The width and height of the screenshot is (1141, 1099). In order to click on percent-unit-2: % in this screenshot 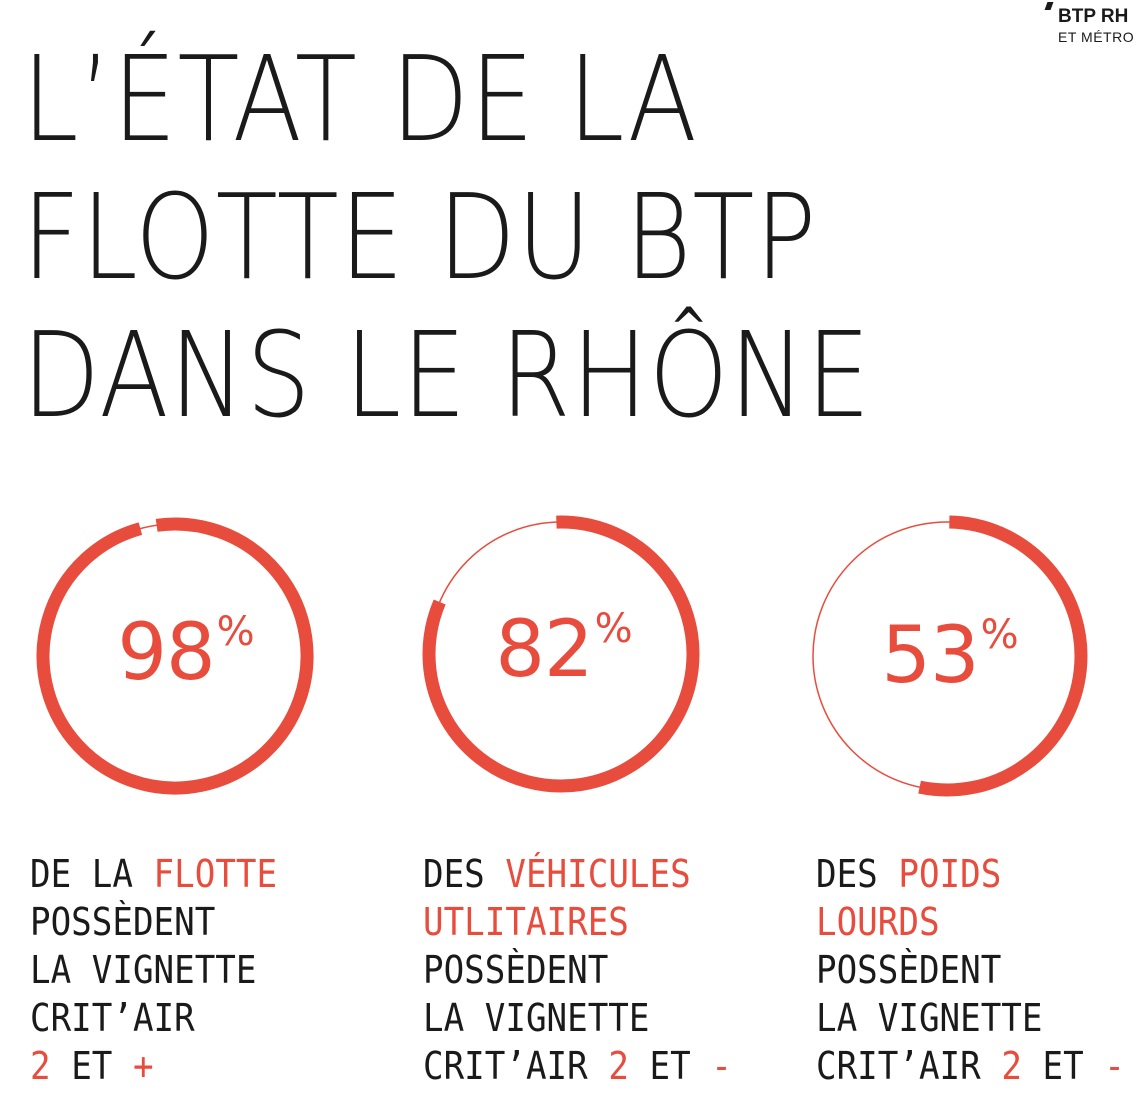, I will do `click(613, 629)`.